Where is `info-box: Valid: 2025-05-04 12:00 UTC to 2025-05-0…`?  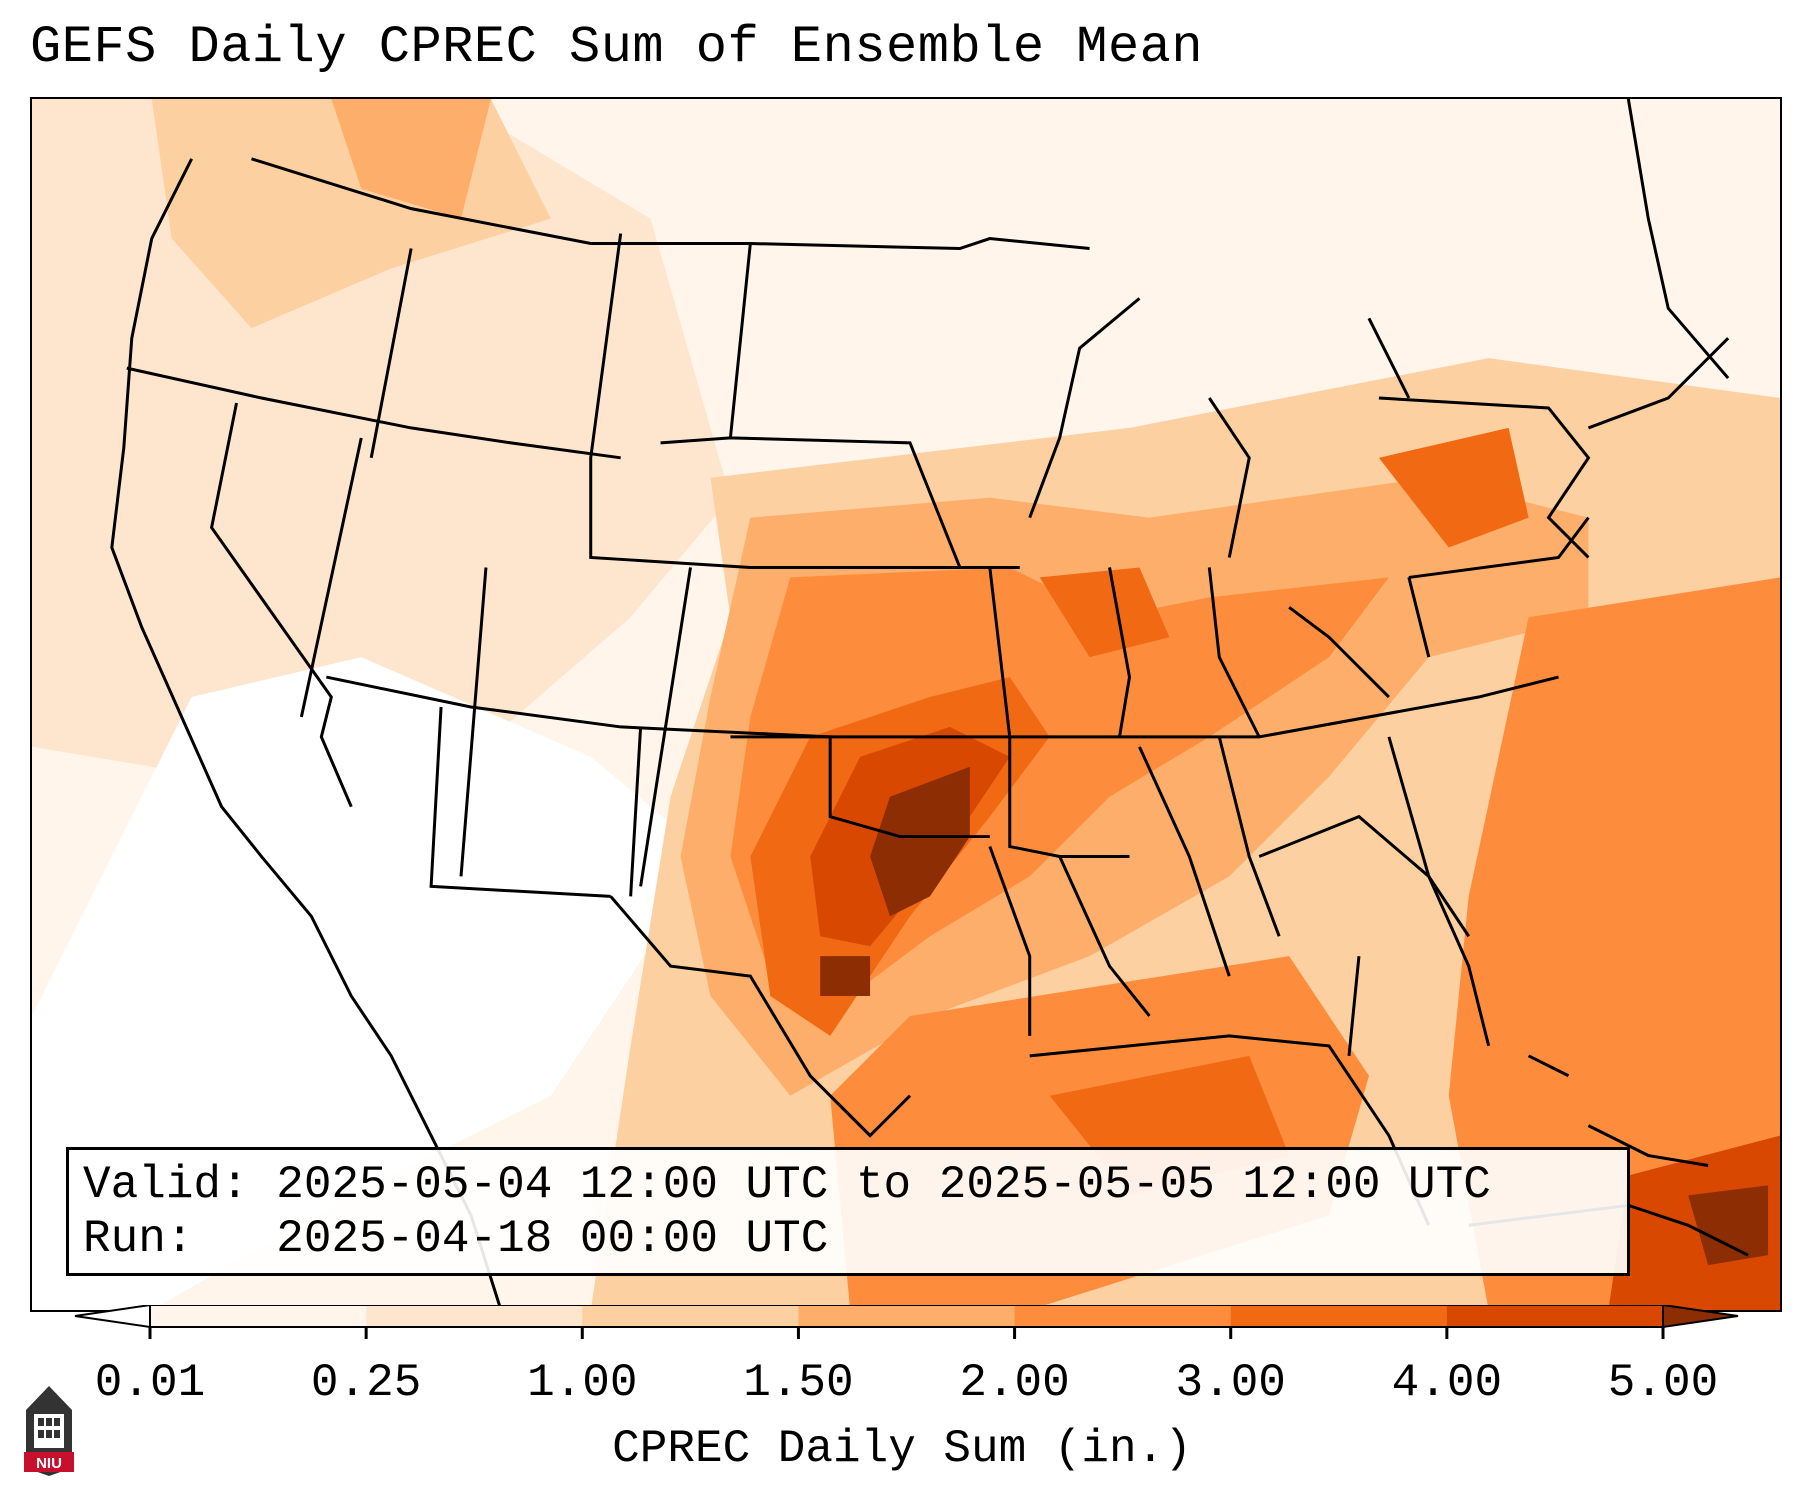 info-box: Valid: 2025-05-04 12:00 UTC to 2025-05-0… is located at coordinates (848, 1211).